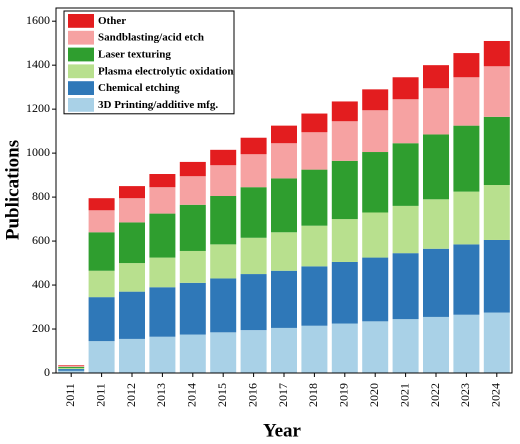  Describe the element at coordinates (38, 20) in the screenshot. I see `y-tick-label: 1600` at that location.